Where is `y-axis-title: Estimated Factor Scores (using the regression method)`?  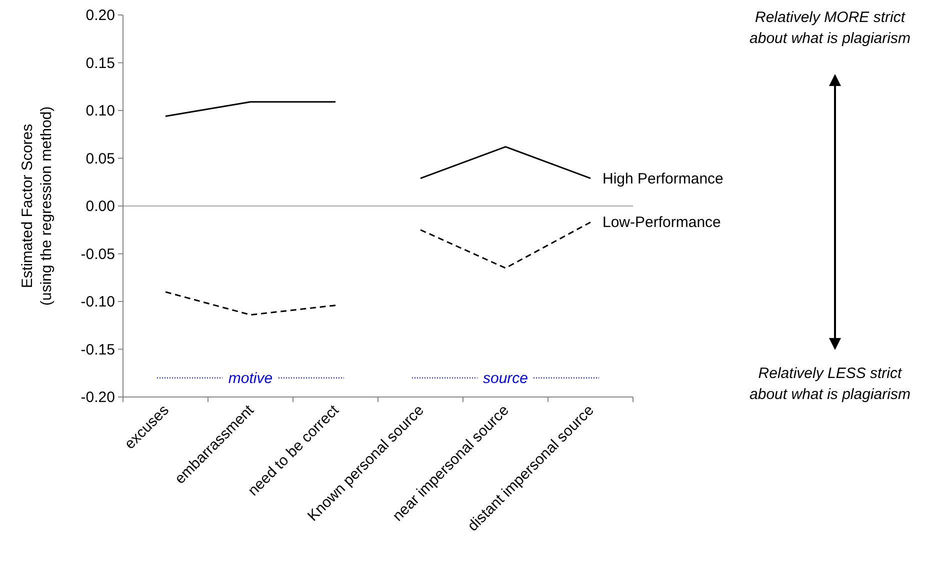 y-axis-title: Estimated Factor Scores (using the regression method) is located at coordinates (37, 206).